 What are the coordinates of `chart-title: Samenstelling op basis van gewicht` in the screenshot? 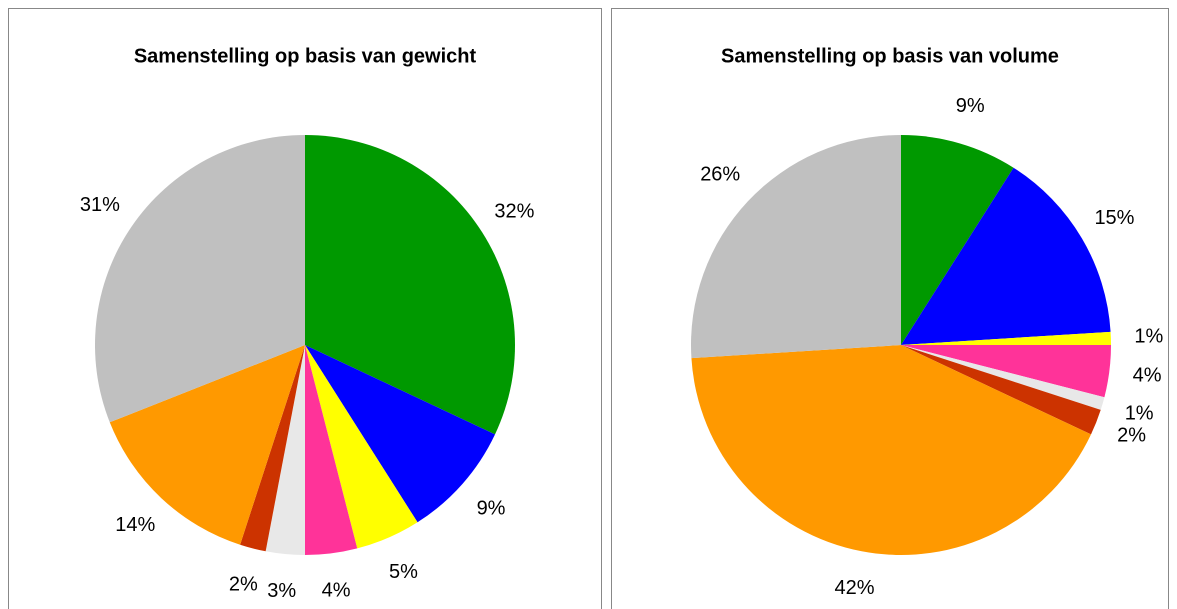 It's located at (305, 56).